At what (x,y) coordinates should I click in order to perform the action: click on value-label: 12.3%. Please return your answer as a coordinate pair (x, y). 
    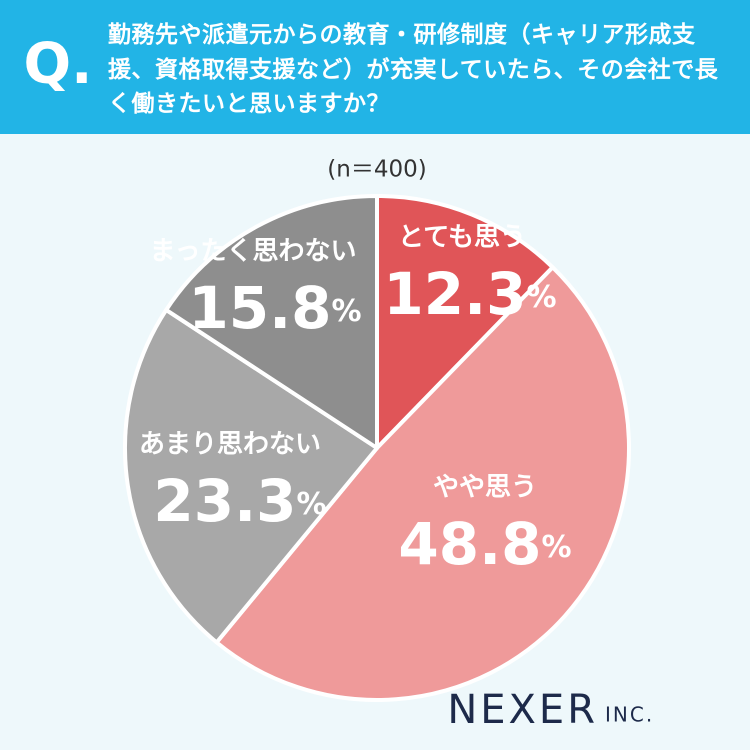
    Looking at the image, I should click on (469, 294).